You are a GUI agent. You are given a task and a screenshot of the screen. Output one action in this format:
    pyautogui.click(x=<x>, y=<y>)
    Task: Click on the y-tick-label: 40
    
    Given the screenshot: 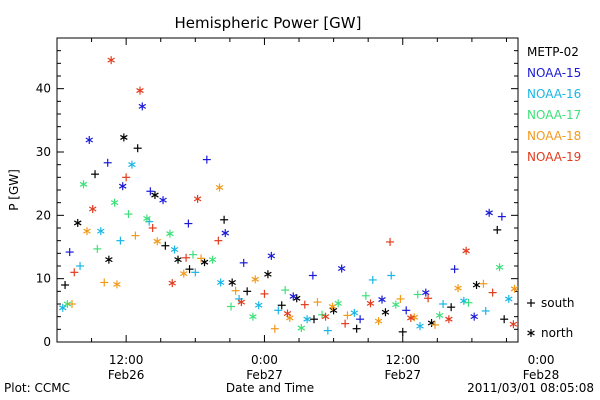 What is the action you would take?
    pyautogui.click(x=43, y=89)
    